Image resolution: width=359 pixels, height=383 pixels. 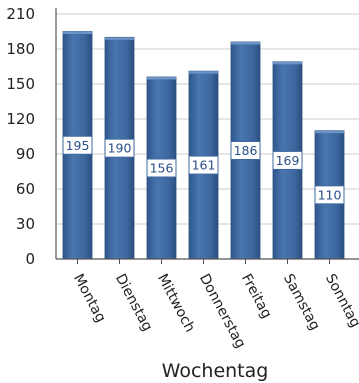 I want to click on x-tick-label: Freitag, so click(x=256, y=296).